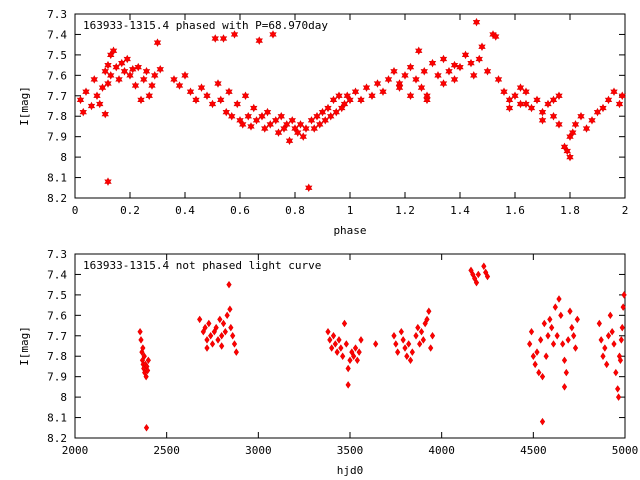 Image resolution: width=640 pixels, height=480 pixels. I want to click on x-tick-label: 1.6, so click(515, 210).